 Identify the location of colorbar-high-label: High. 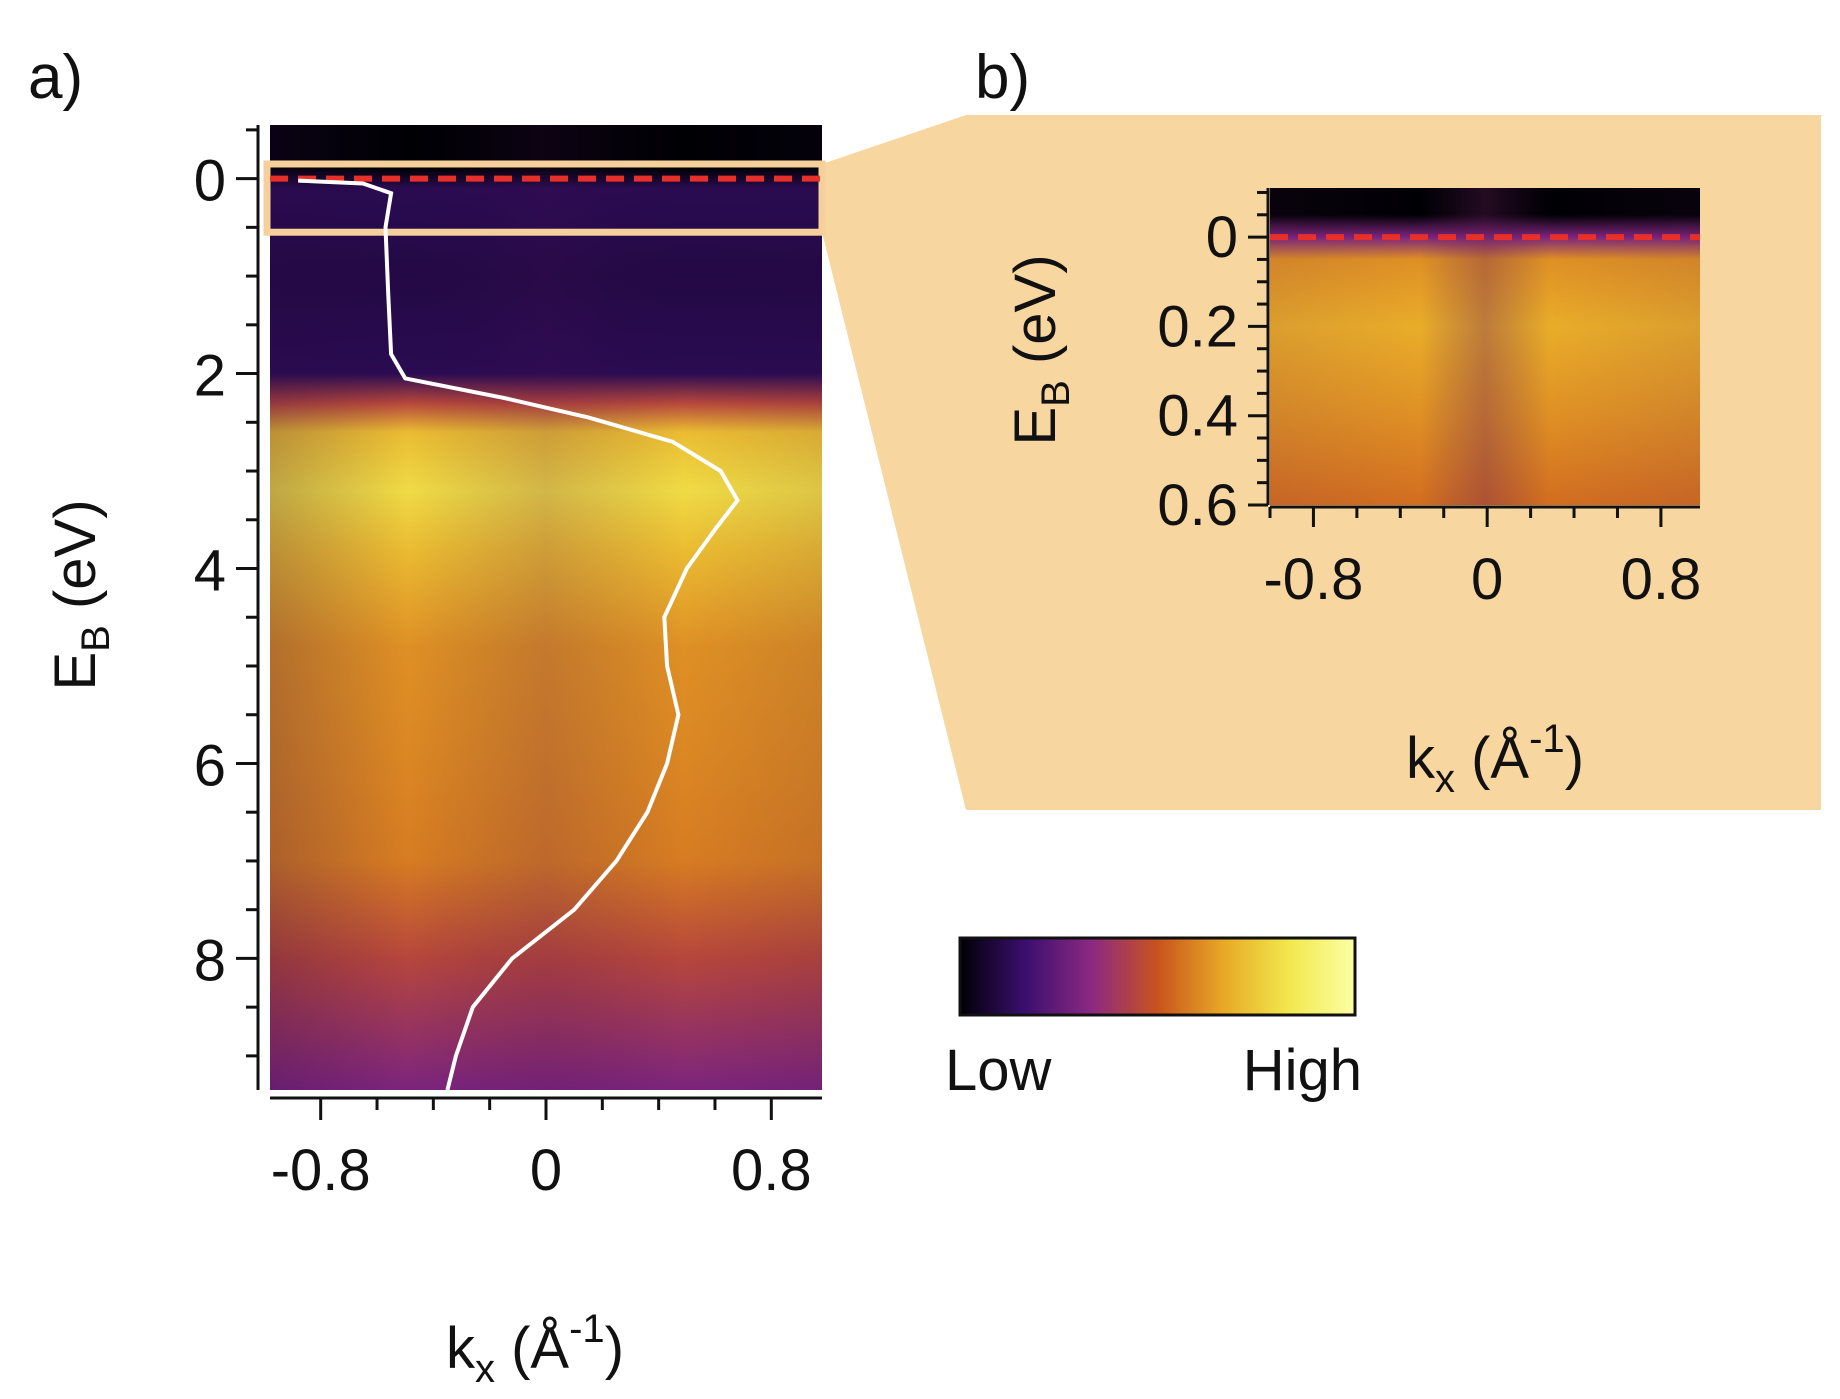
(1302, 1070).